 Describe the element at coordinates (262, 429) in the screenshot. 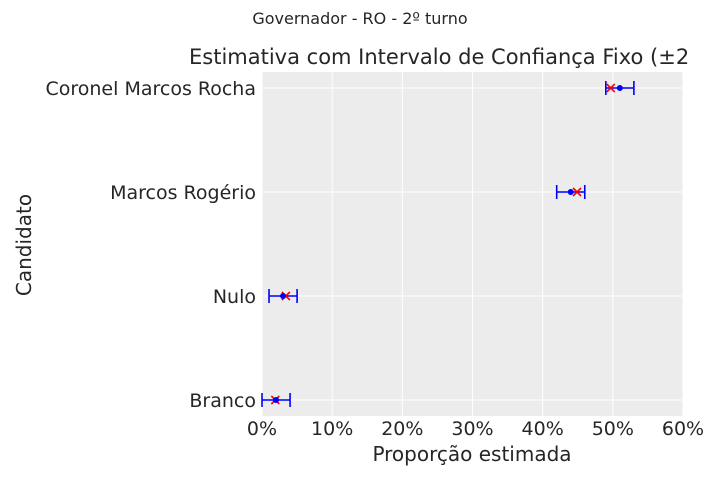

I see `x-tick-label: 0%` at that location.